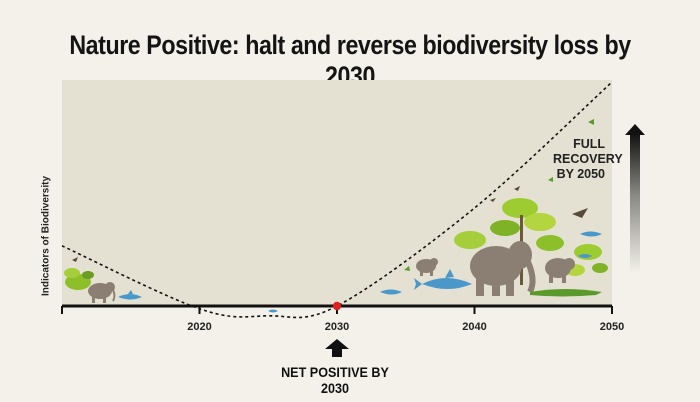 Image resolution: width=700 pixels, height=402 pixels. Describe the element at coordinates (566, 293) in the screenshot. I see `crocodile-icon` at that location.